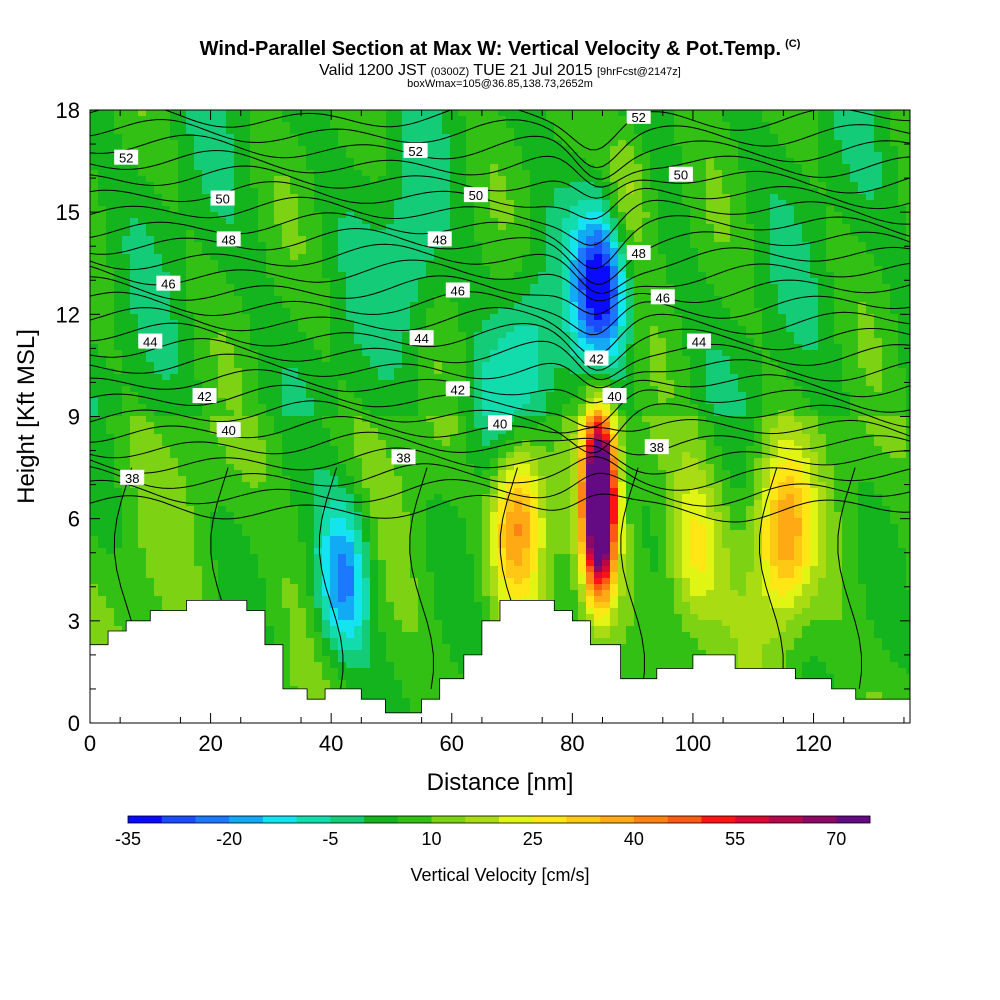 The image size is (1000, 1000). Describe the element at coordinates (68, 110) in the screenshot. I see `y-tick-label: 18` at that location.